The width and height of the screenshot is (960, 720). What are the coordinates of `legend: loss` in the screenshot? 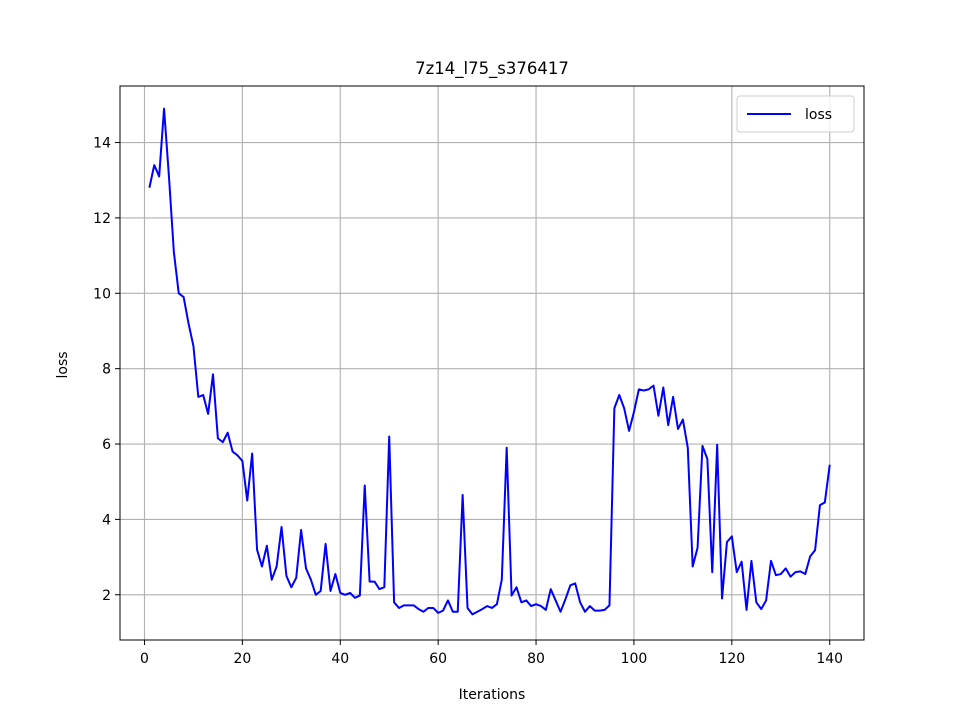 It's located at (795, 114).